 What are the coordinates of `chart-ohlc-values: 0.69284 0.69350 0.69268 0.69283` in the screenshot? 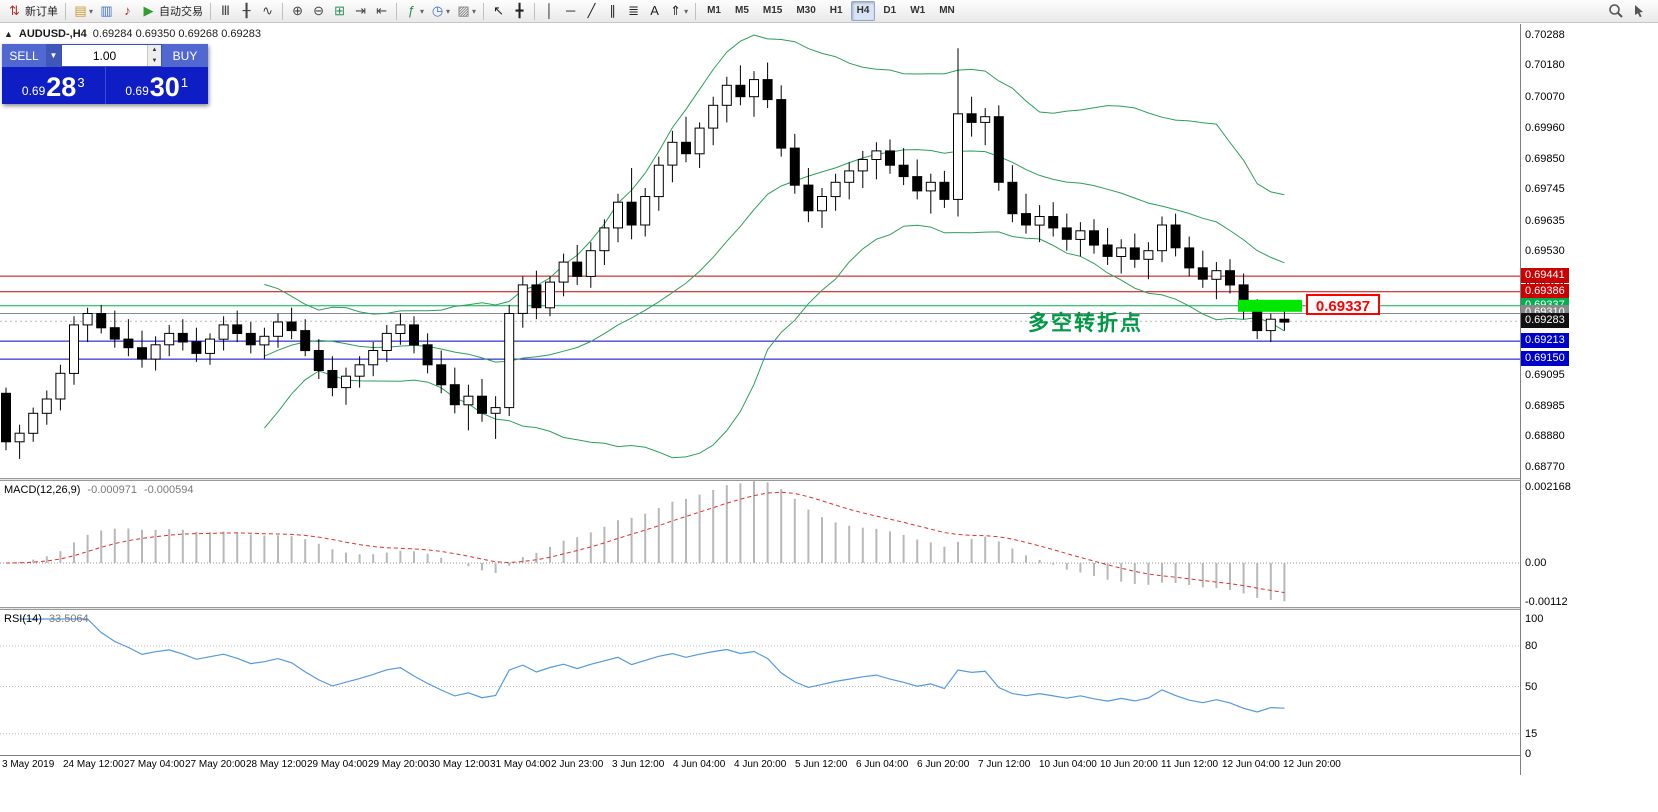 It's located at (176, 34).